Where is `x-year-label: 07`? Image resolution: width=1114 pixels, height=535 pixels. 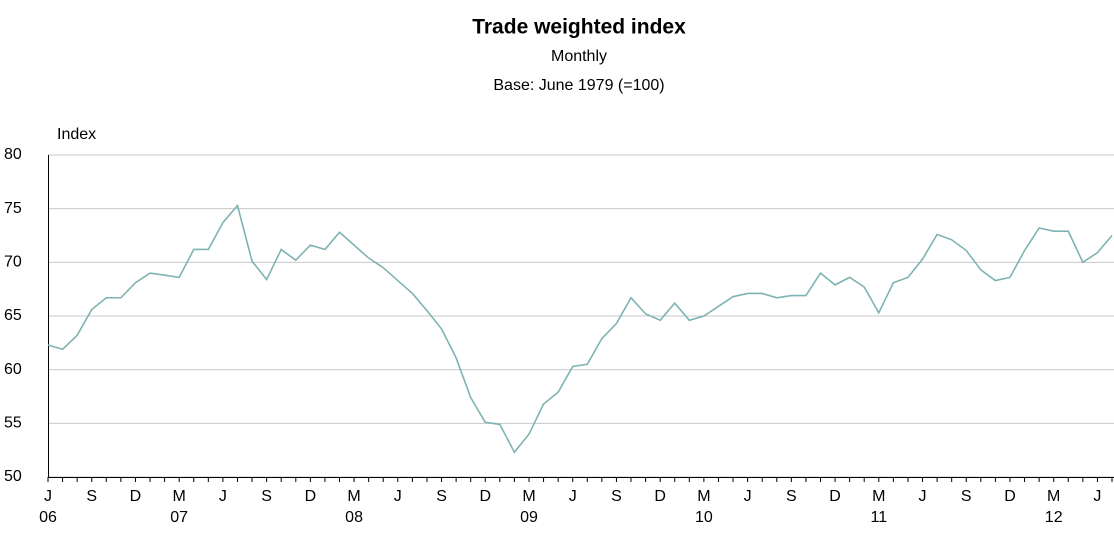
x-year-label: 07 is located at coordinates (179, 517).